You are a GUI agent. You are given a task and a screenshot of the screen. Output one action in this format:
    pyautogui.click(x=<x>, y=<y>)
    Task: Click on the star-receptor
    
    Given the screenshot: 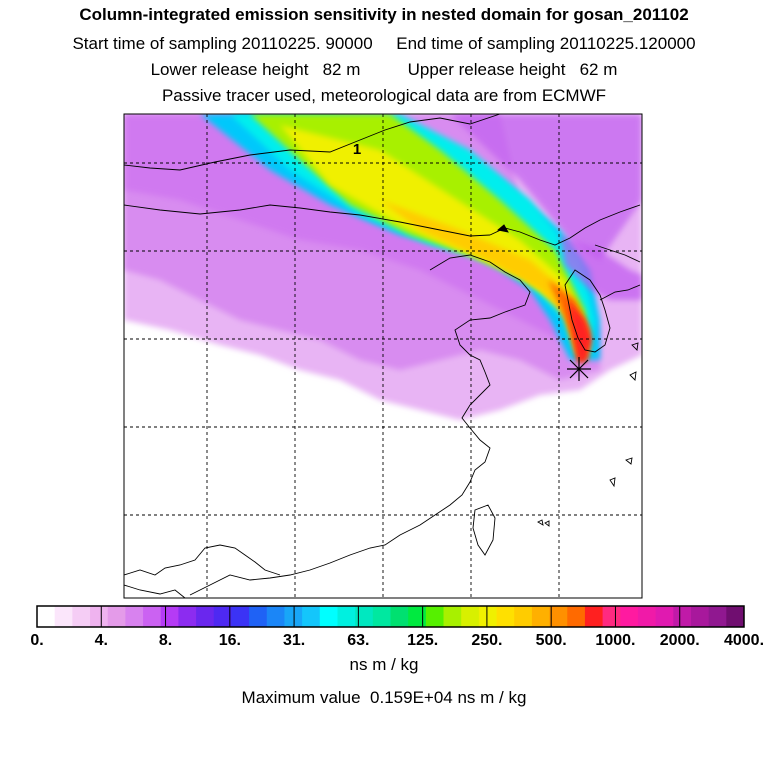 What is the action you would take?
    pyautogui.click(x=579, y=369)
    